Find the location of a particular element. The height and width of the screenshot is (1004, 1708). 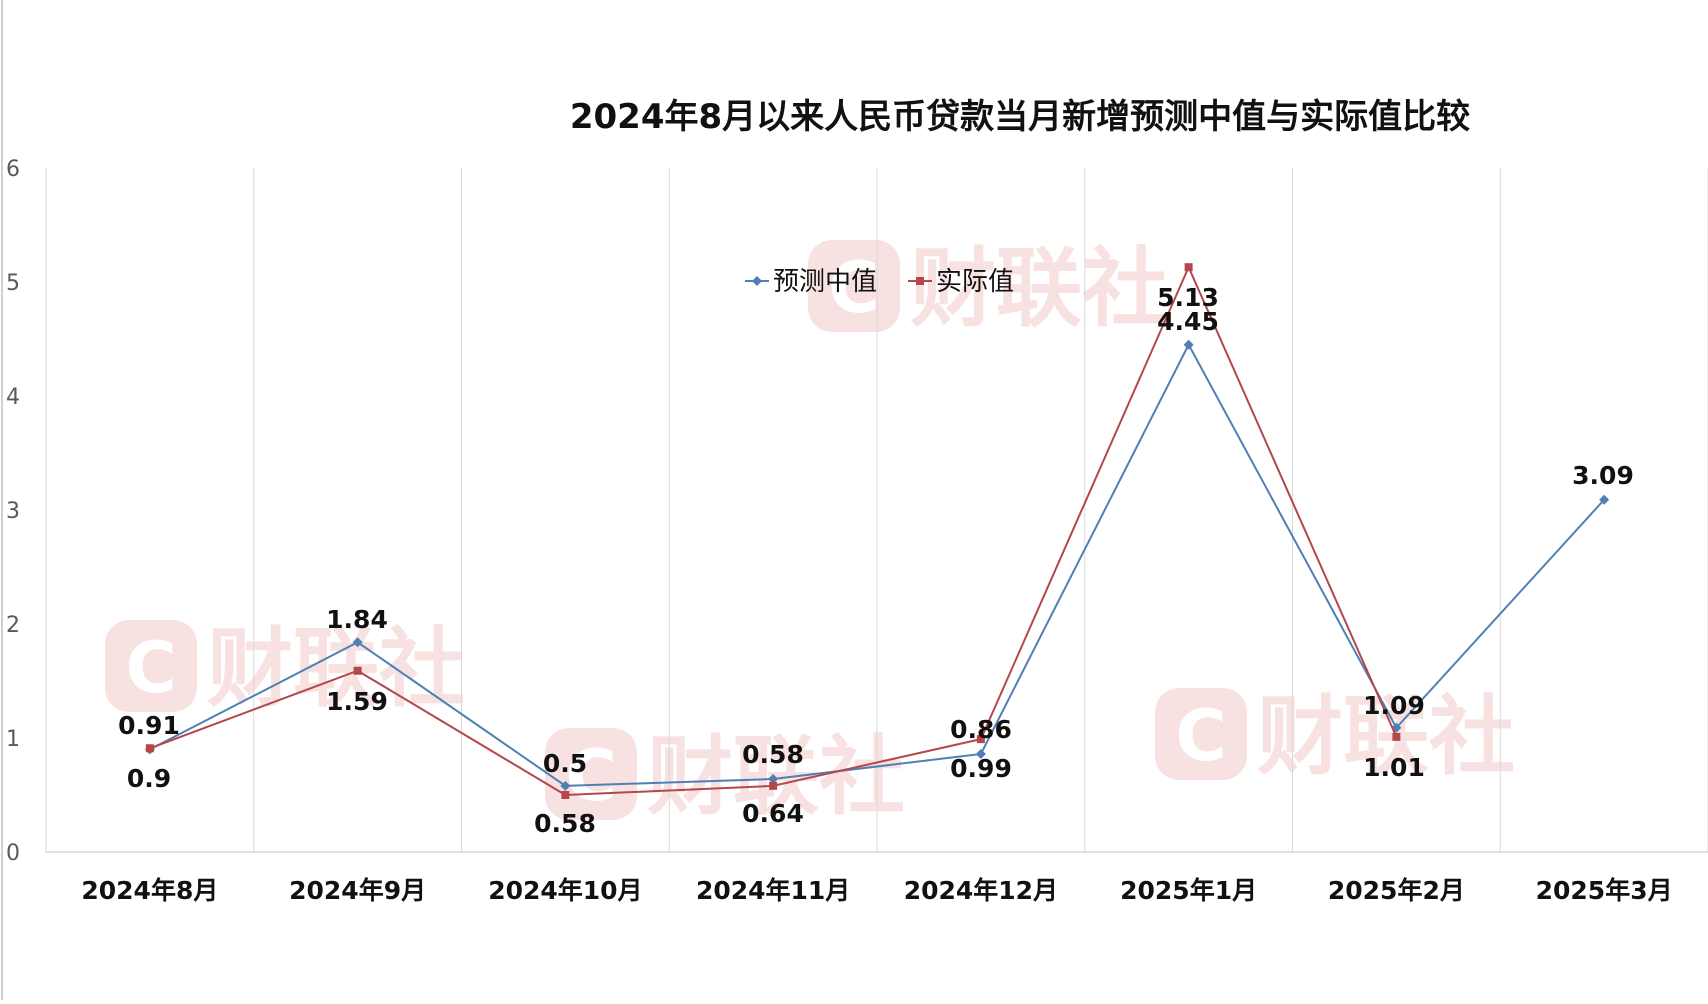

data-label: 0.86 is located at coordinates (981, 729).